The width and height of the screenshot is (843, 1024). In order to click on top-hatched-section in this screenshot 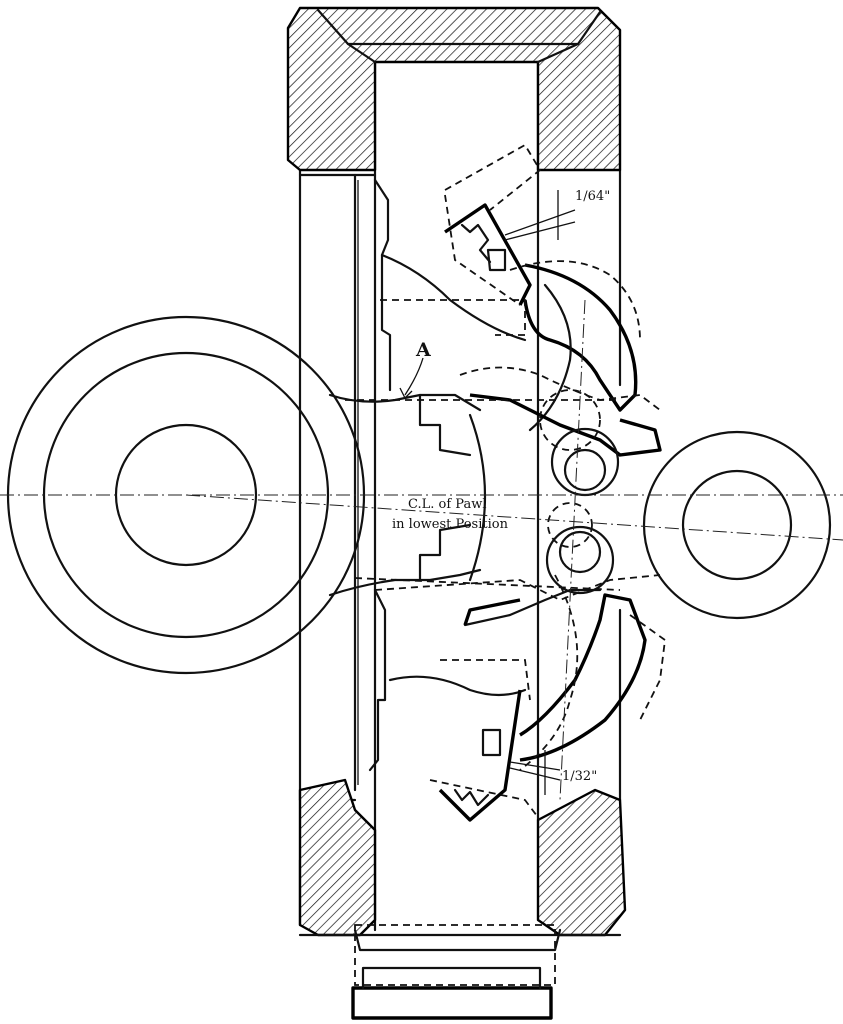, I will do `click(454, 89)`.